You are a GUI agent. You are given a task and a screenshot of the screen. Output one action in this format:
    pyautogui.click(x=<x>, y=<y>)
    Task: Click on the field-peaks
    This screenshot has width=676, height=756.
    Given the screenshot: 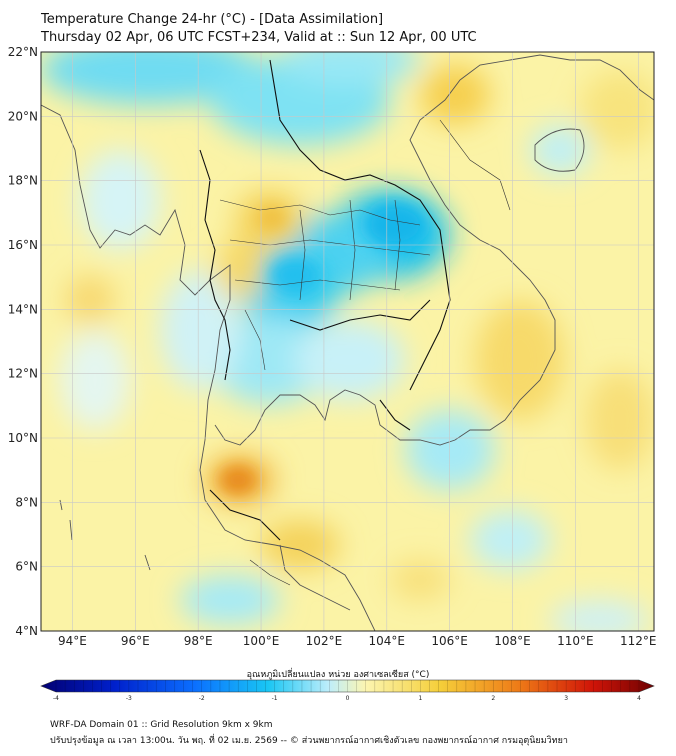 What is the action you would take?
    pyautogui.click(x=322, y=348)
    